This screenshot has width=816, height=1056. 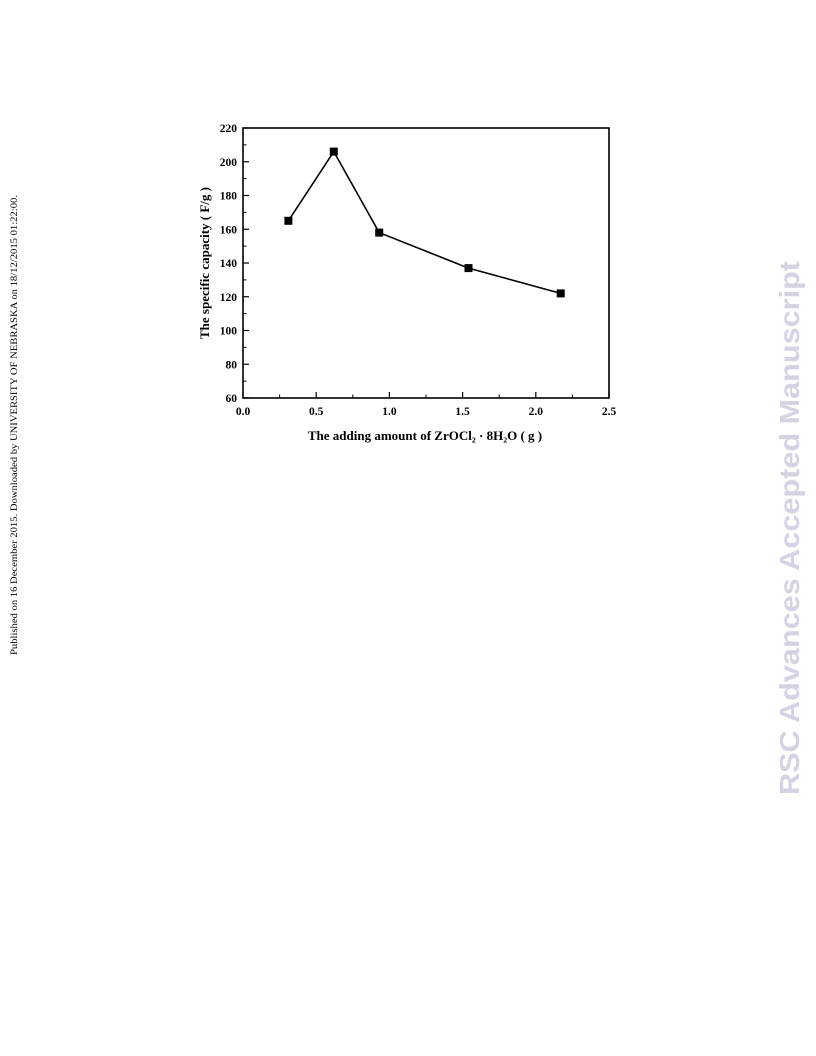 What do you see at coordinates (536, 412) in the screenshot?
I see `x-tick-label: 2.0` at bounding box center [536, 412].